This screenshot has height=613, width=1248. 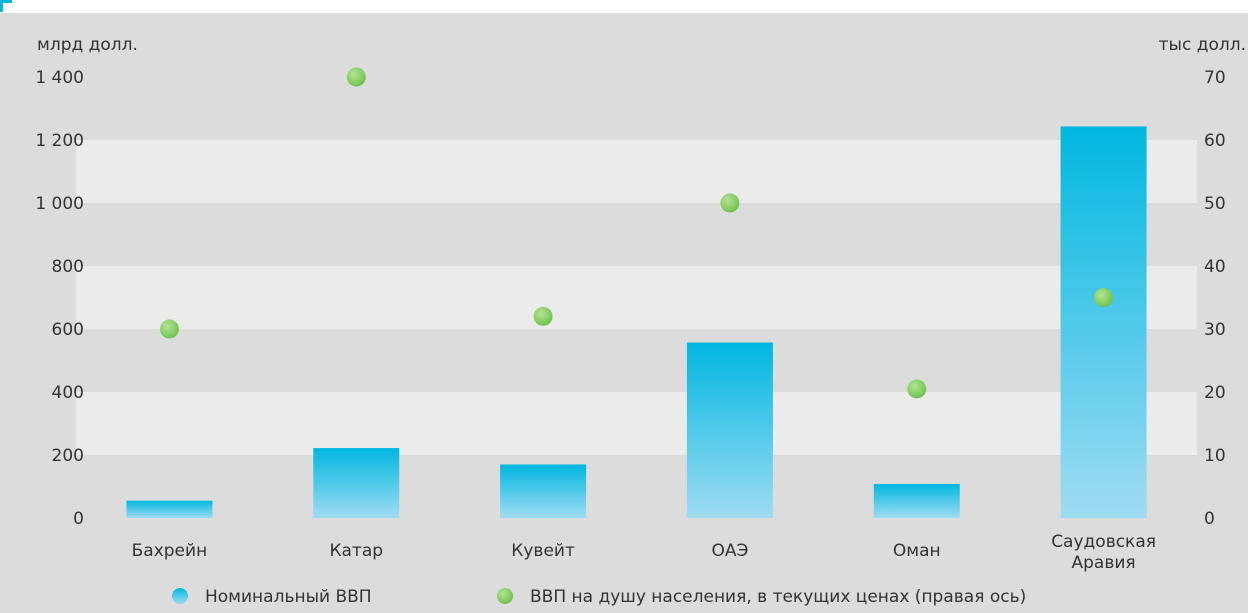 What do you see at coordinates (356, 551) in the screenshot?
I see `category-label: Катар` at bounding box center [356, 551].